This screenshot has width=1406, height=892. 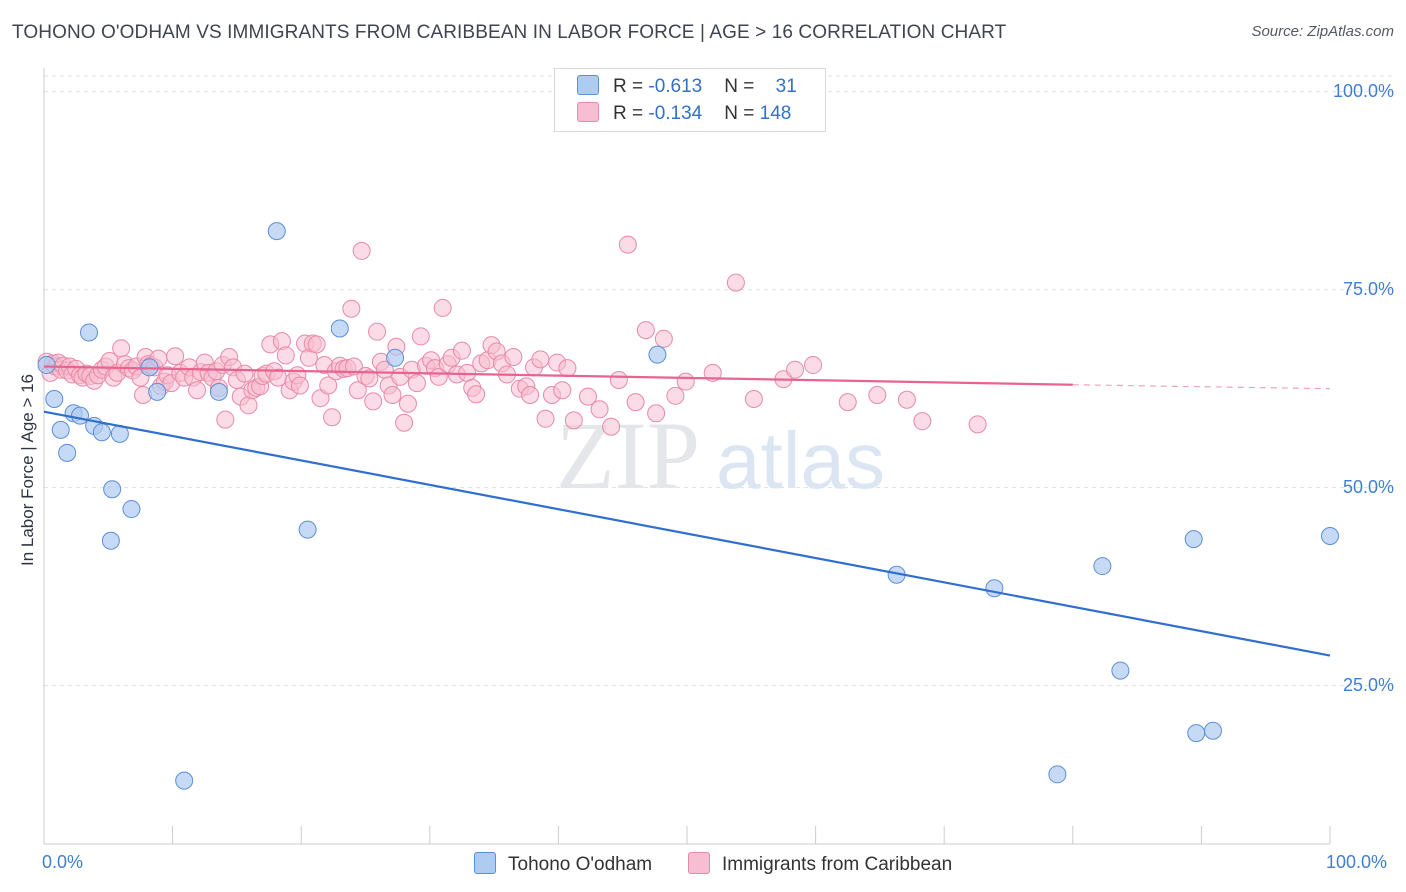 I want to click on legend-r-label: R =, so click(x=631, y=86).